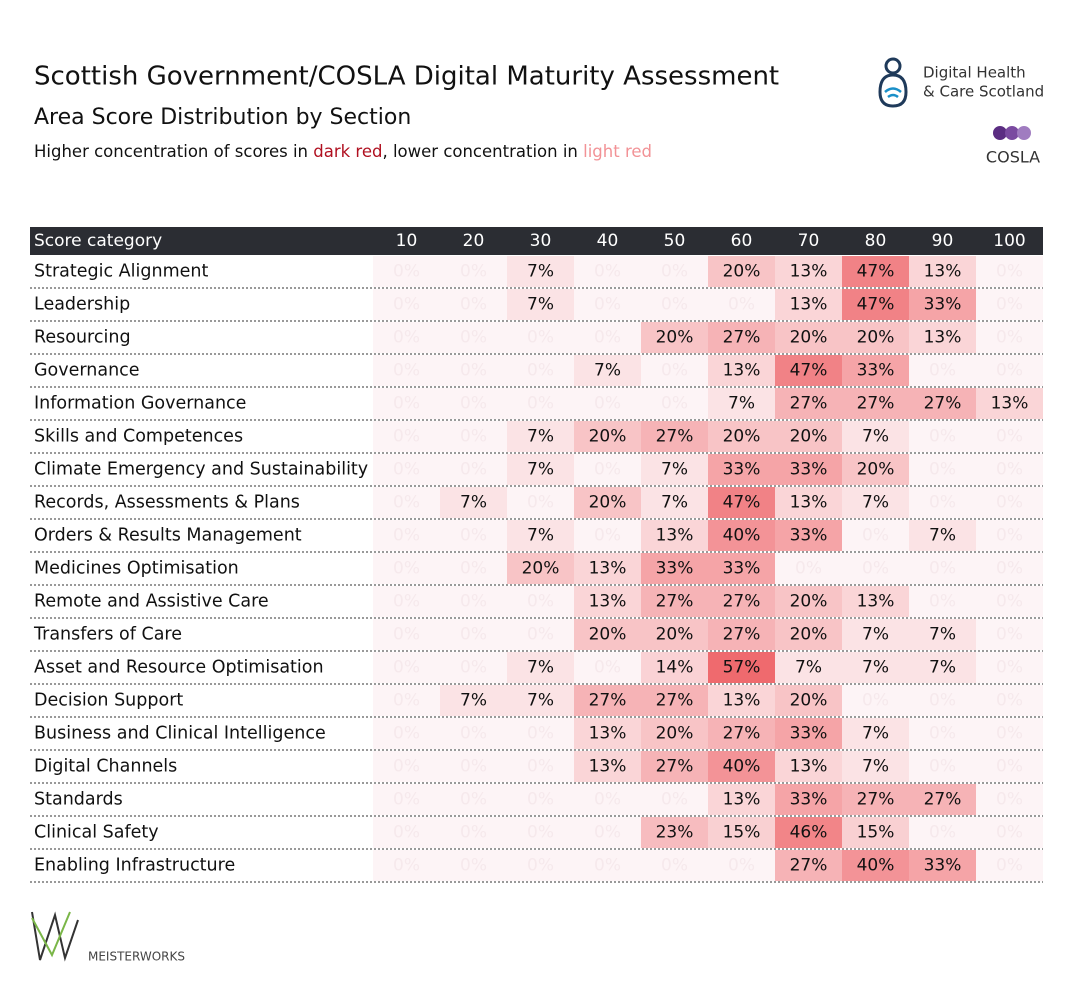  What do you see at coordinates (108, 937) in the screenshot?
I see `maker-logo: MEISTERWORKS` at bounding box center [108, 937].